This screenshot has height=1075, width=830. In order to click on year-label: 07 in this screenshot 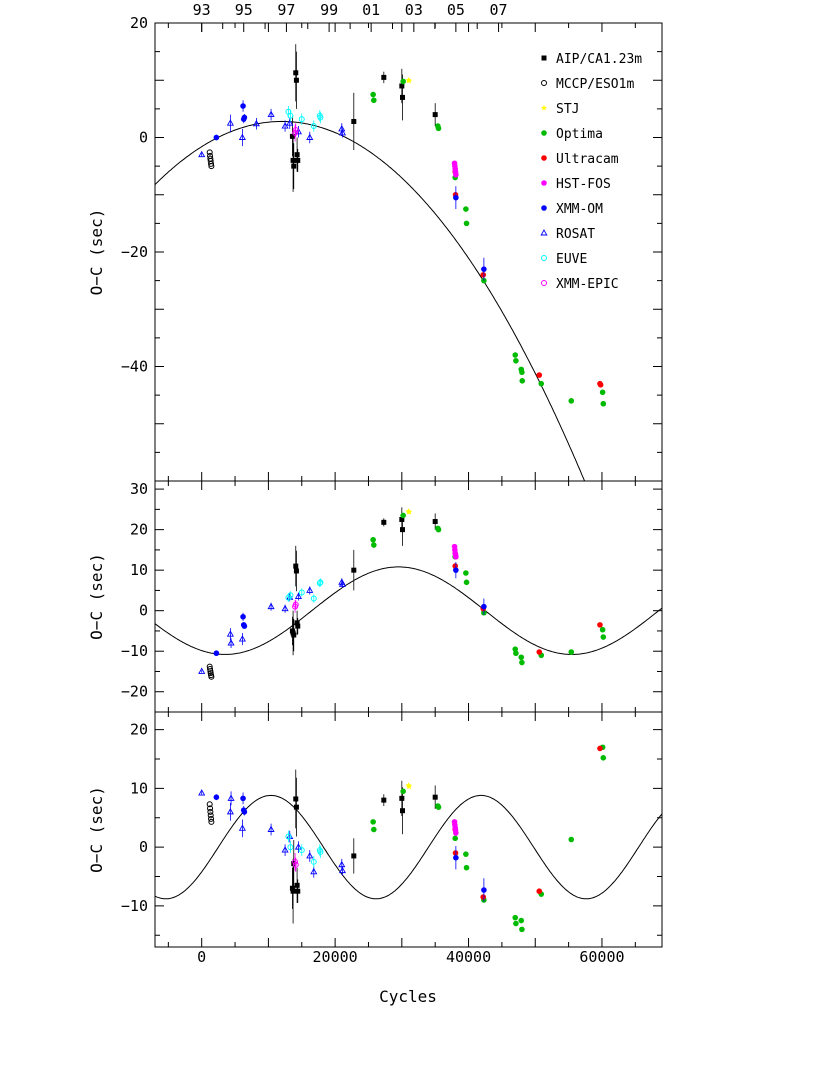, I will do `click(499, 10)`.